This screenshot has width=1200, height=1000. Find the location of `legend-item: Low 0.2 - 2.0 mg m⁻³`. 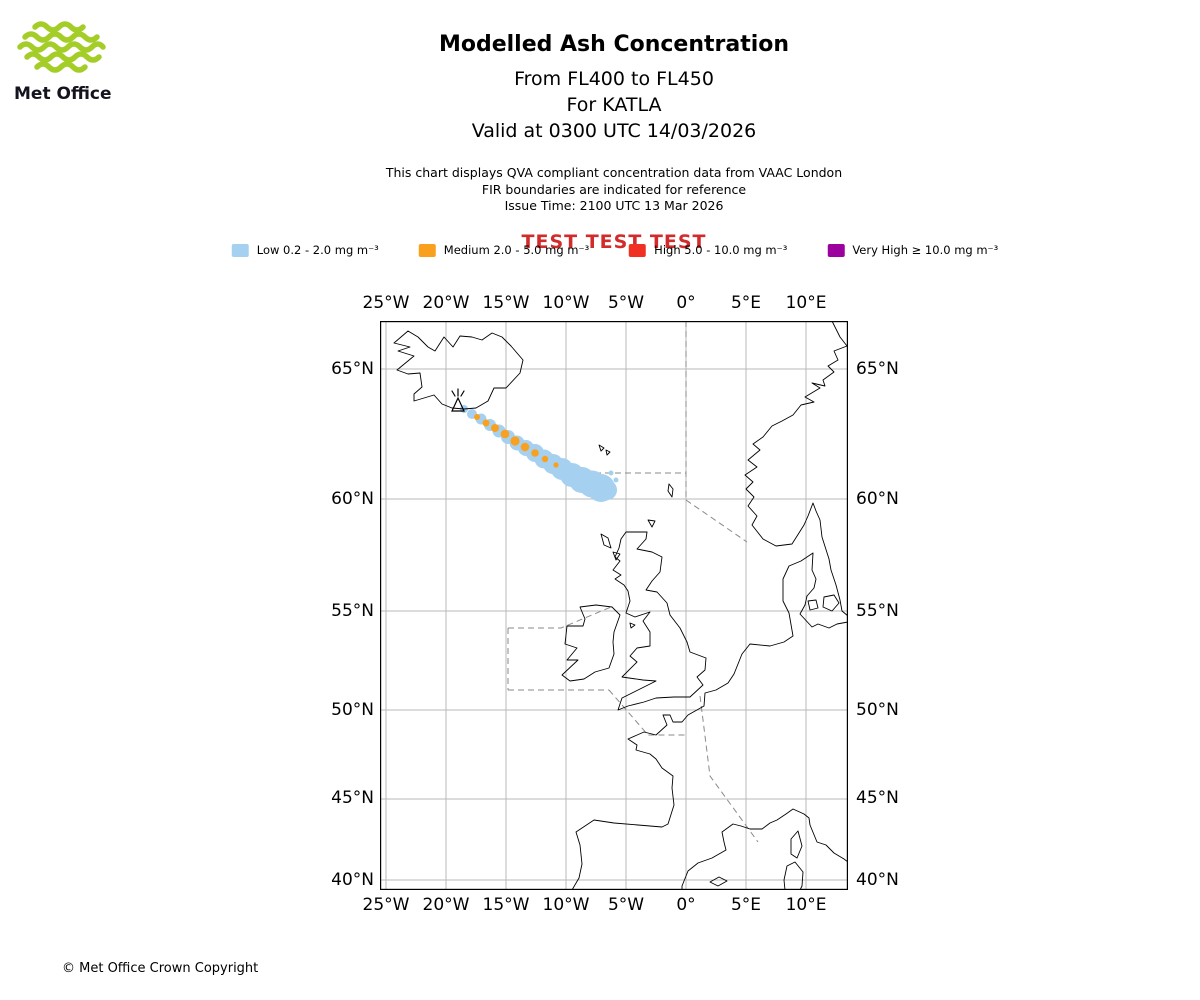

legend-item: Low 0.2 - 2.0 mg m⁻³ is located at coordinates (305, 250).